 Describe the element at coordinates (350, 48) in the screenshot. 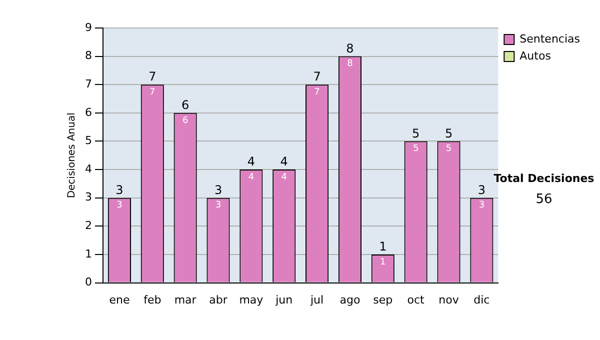

I see `total-label: 8` at that location.